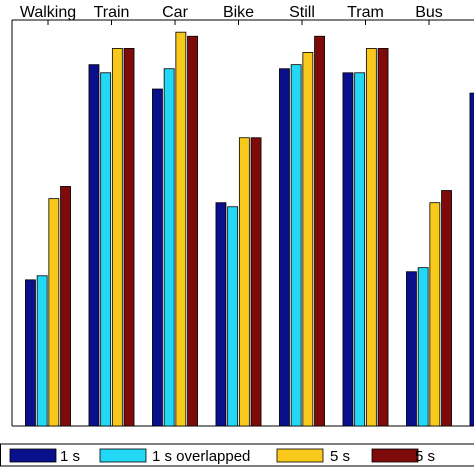  I want to click on category-label: Bus, so click(429, 12).